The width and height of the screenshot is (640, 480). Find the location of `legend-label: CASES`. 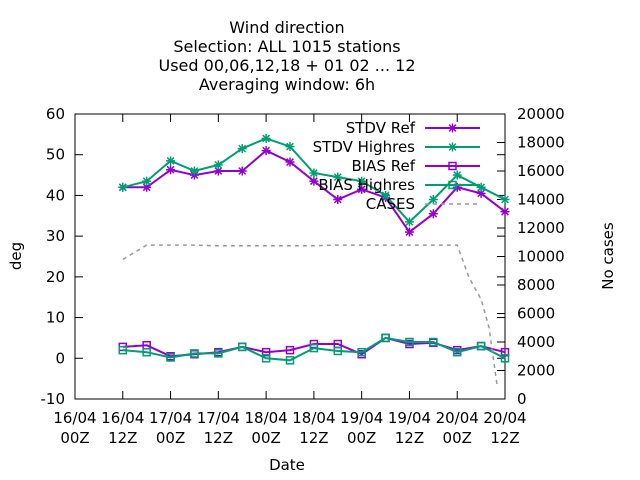

legend-label: CASES is located at coordinates (390, 204).